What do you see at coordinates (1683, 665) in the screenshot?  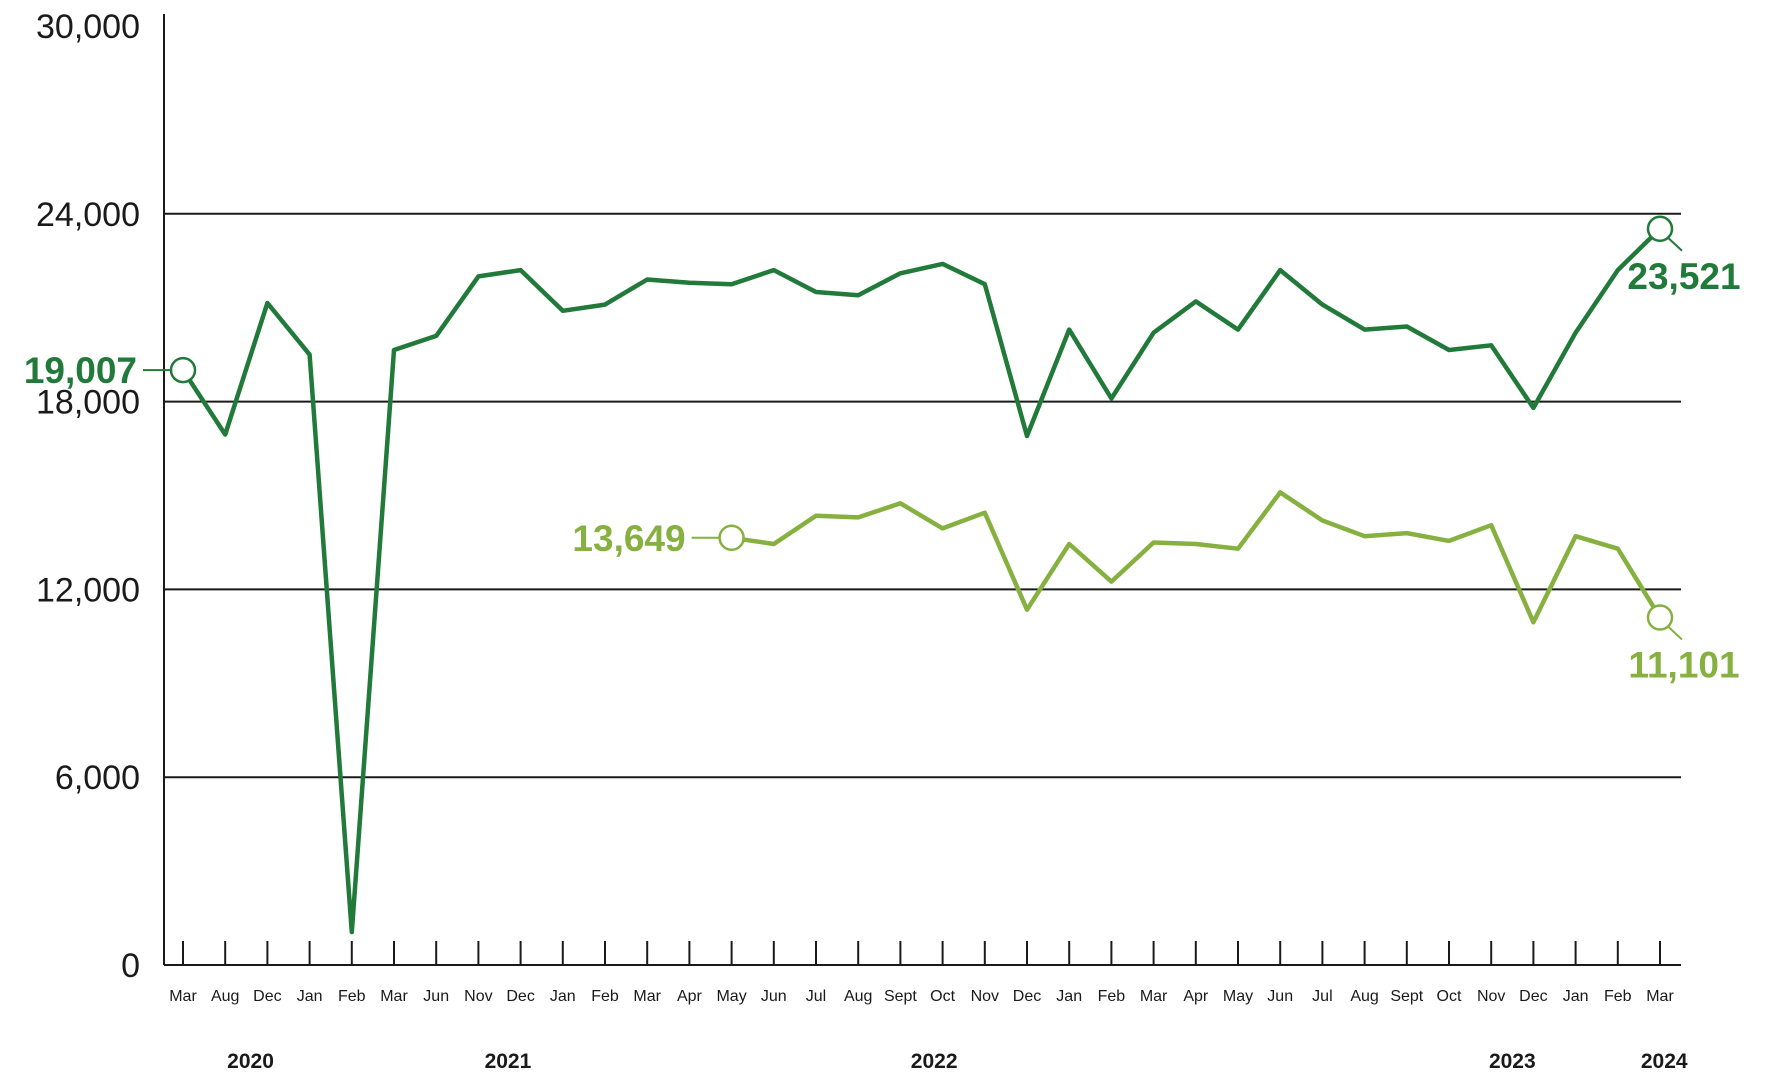 I see `end-value-label: 11,101` at bounding box center [1683, 665].